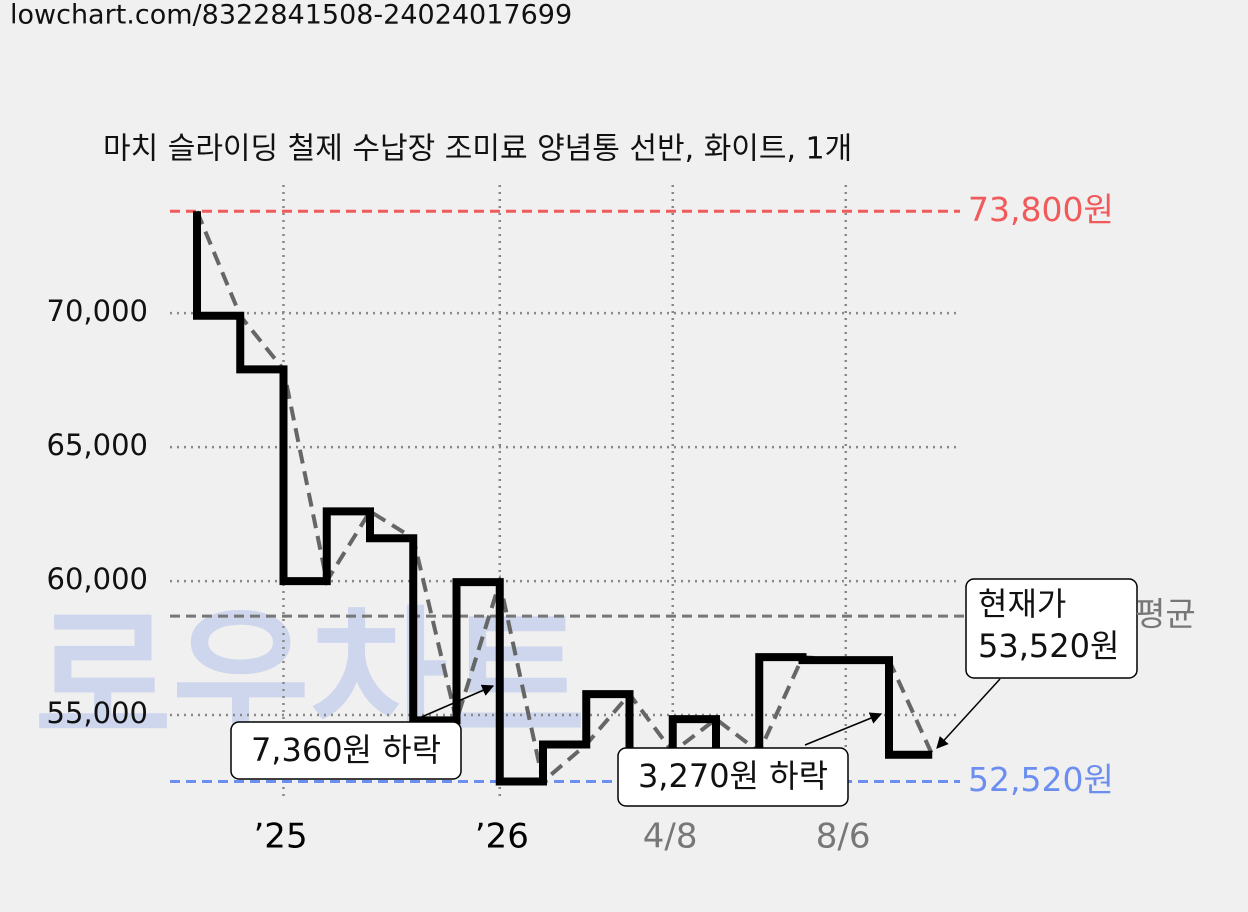 The height and width of the screenshot is (912, 1248). I want to click on annotation-text: 현재가, so click(1022, 604).